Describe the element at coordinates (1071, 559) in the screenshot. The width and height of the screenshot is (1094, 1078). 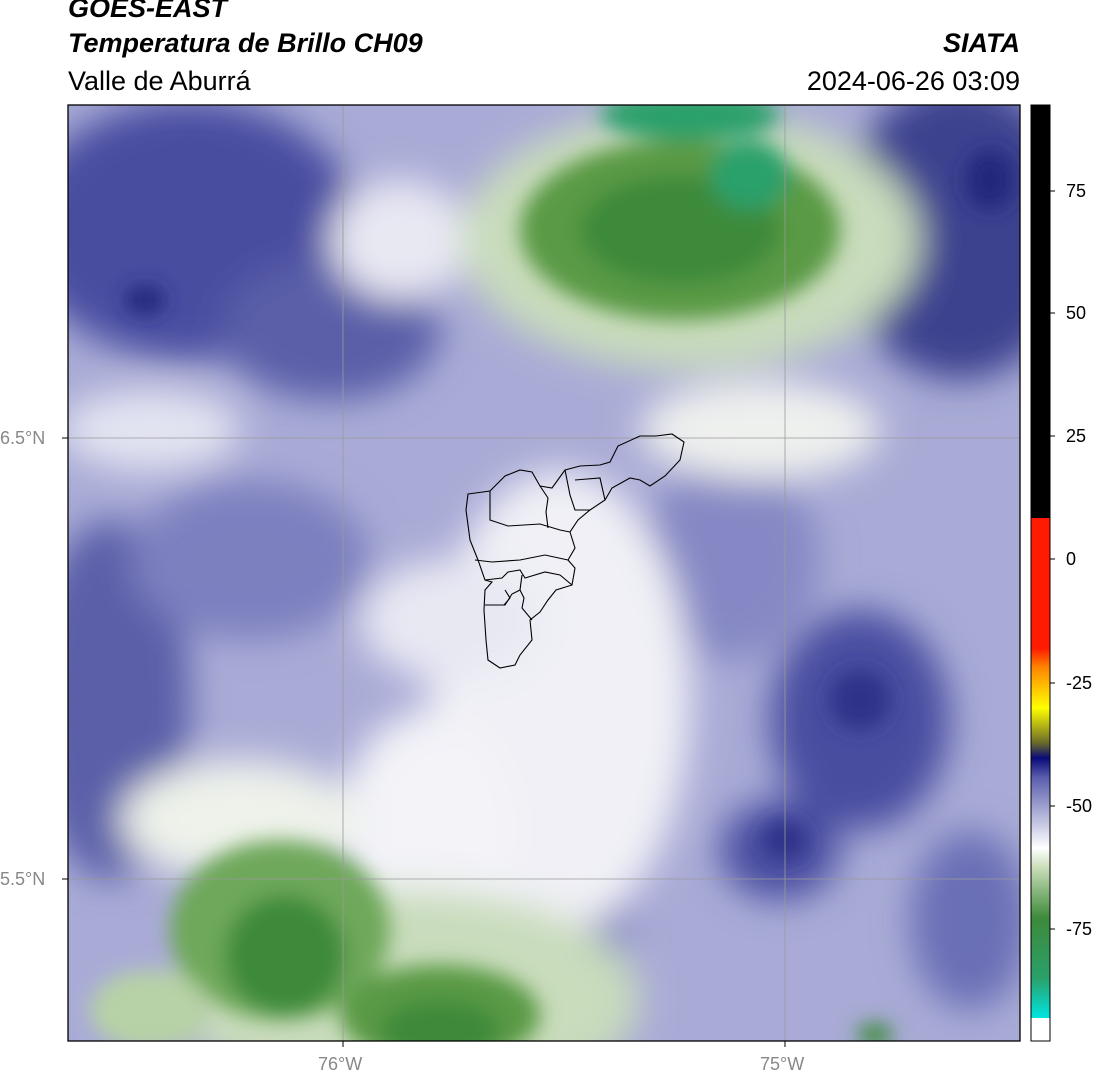
I see `colorbar-tick-0: 0` at that location.